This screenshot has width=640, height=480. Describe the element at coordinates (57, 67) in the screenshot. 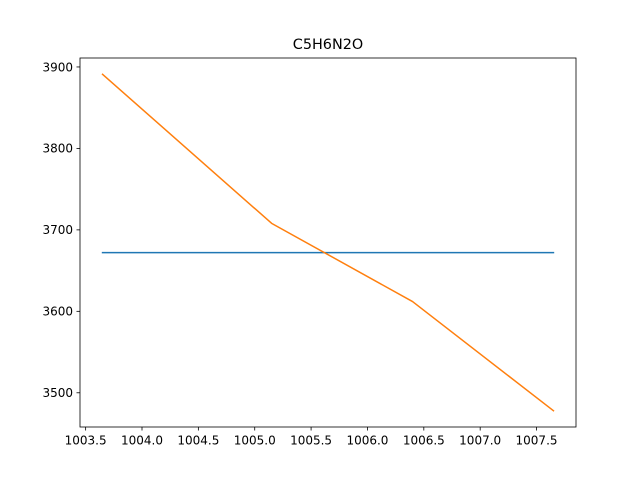

I see `y-tick-label: 3900` at that location.